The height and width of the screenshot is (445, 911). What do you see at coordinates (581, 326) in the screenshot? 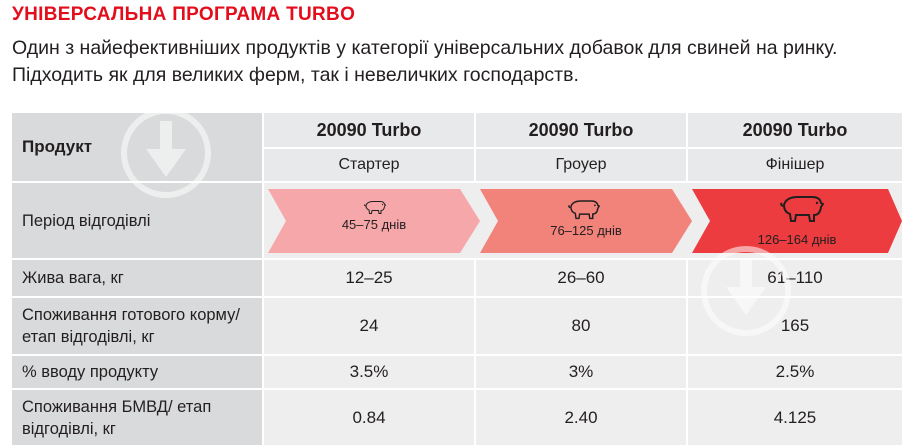
I see `row-value-feed-consumption-grower: 80` at bounding box center [581, 326].